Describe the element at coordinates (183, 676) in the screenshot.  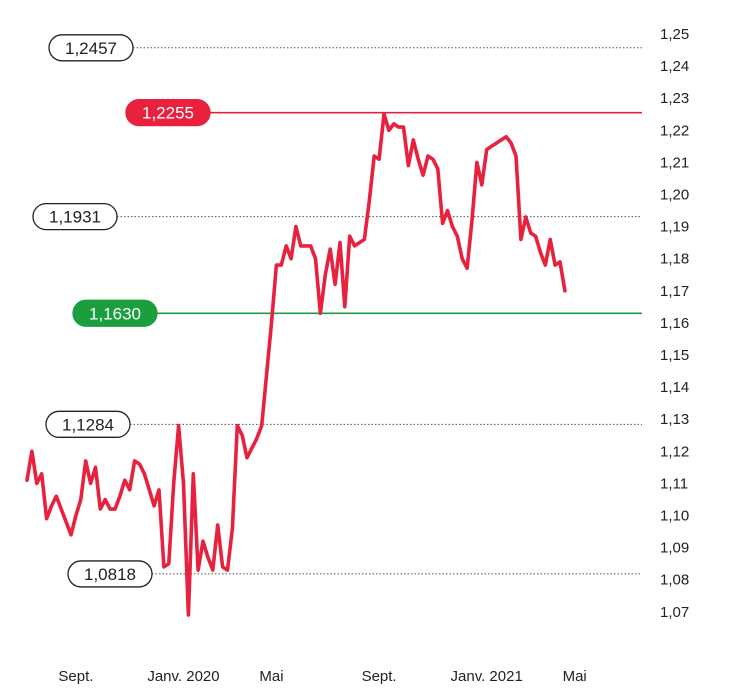
I see `x-tick-label: Janv. 2020` at that location.